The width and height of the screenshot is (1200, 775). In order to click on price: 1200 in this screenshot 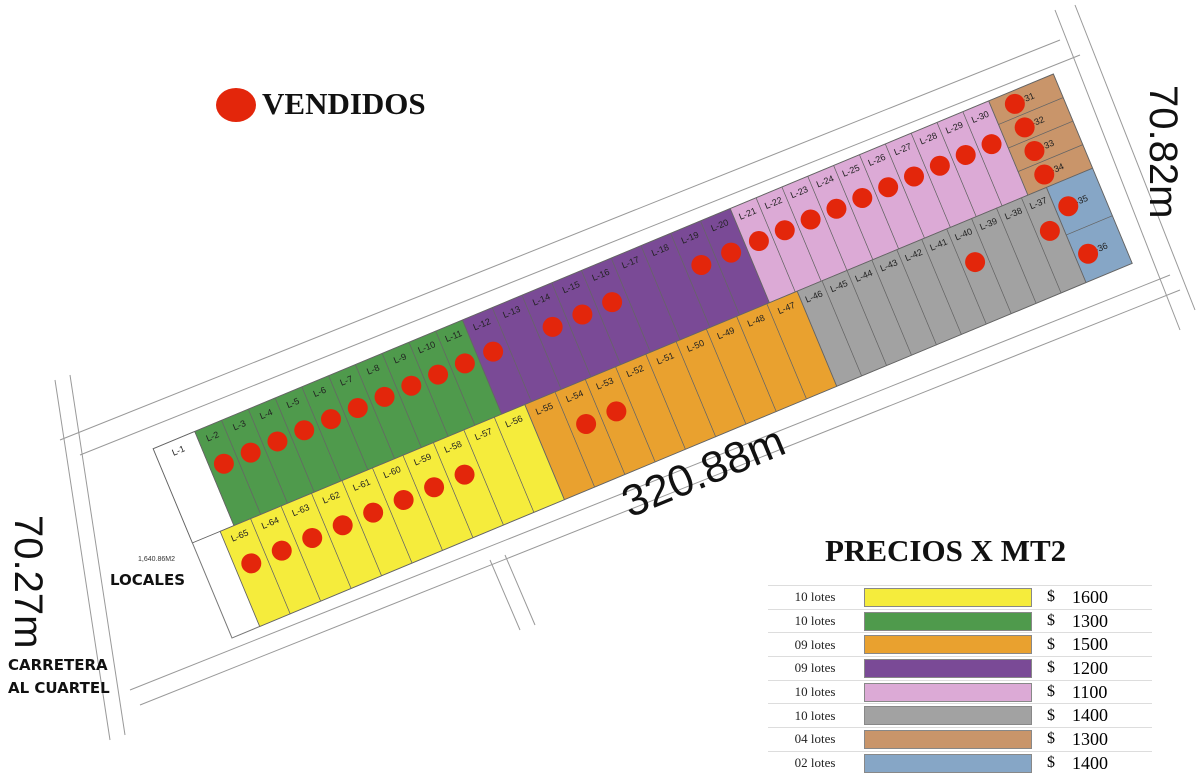, I will do `click(1110, 668)`.